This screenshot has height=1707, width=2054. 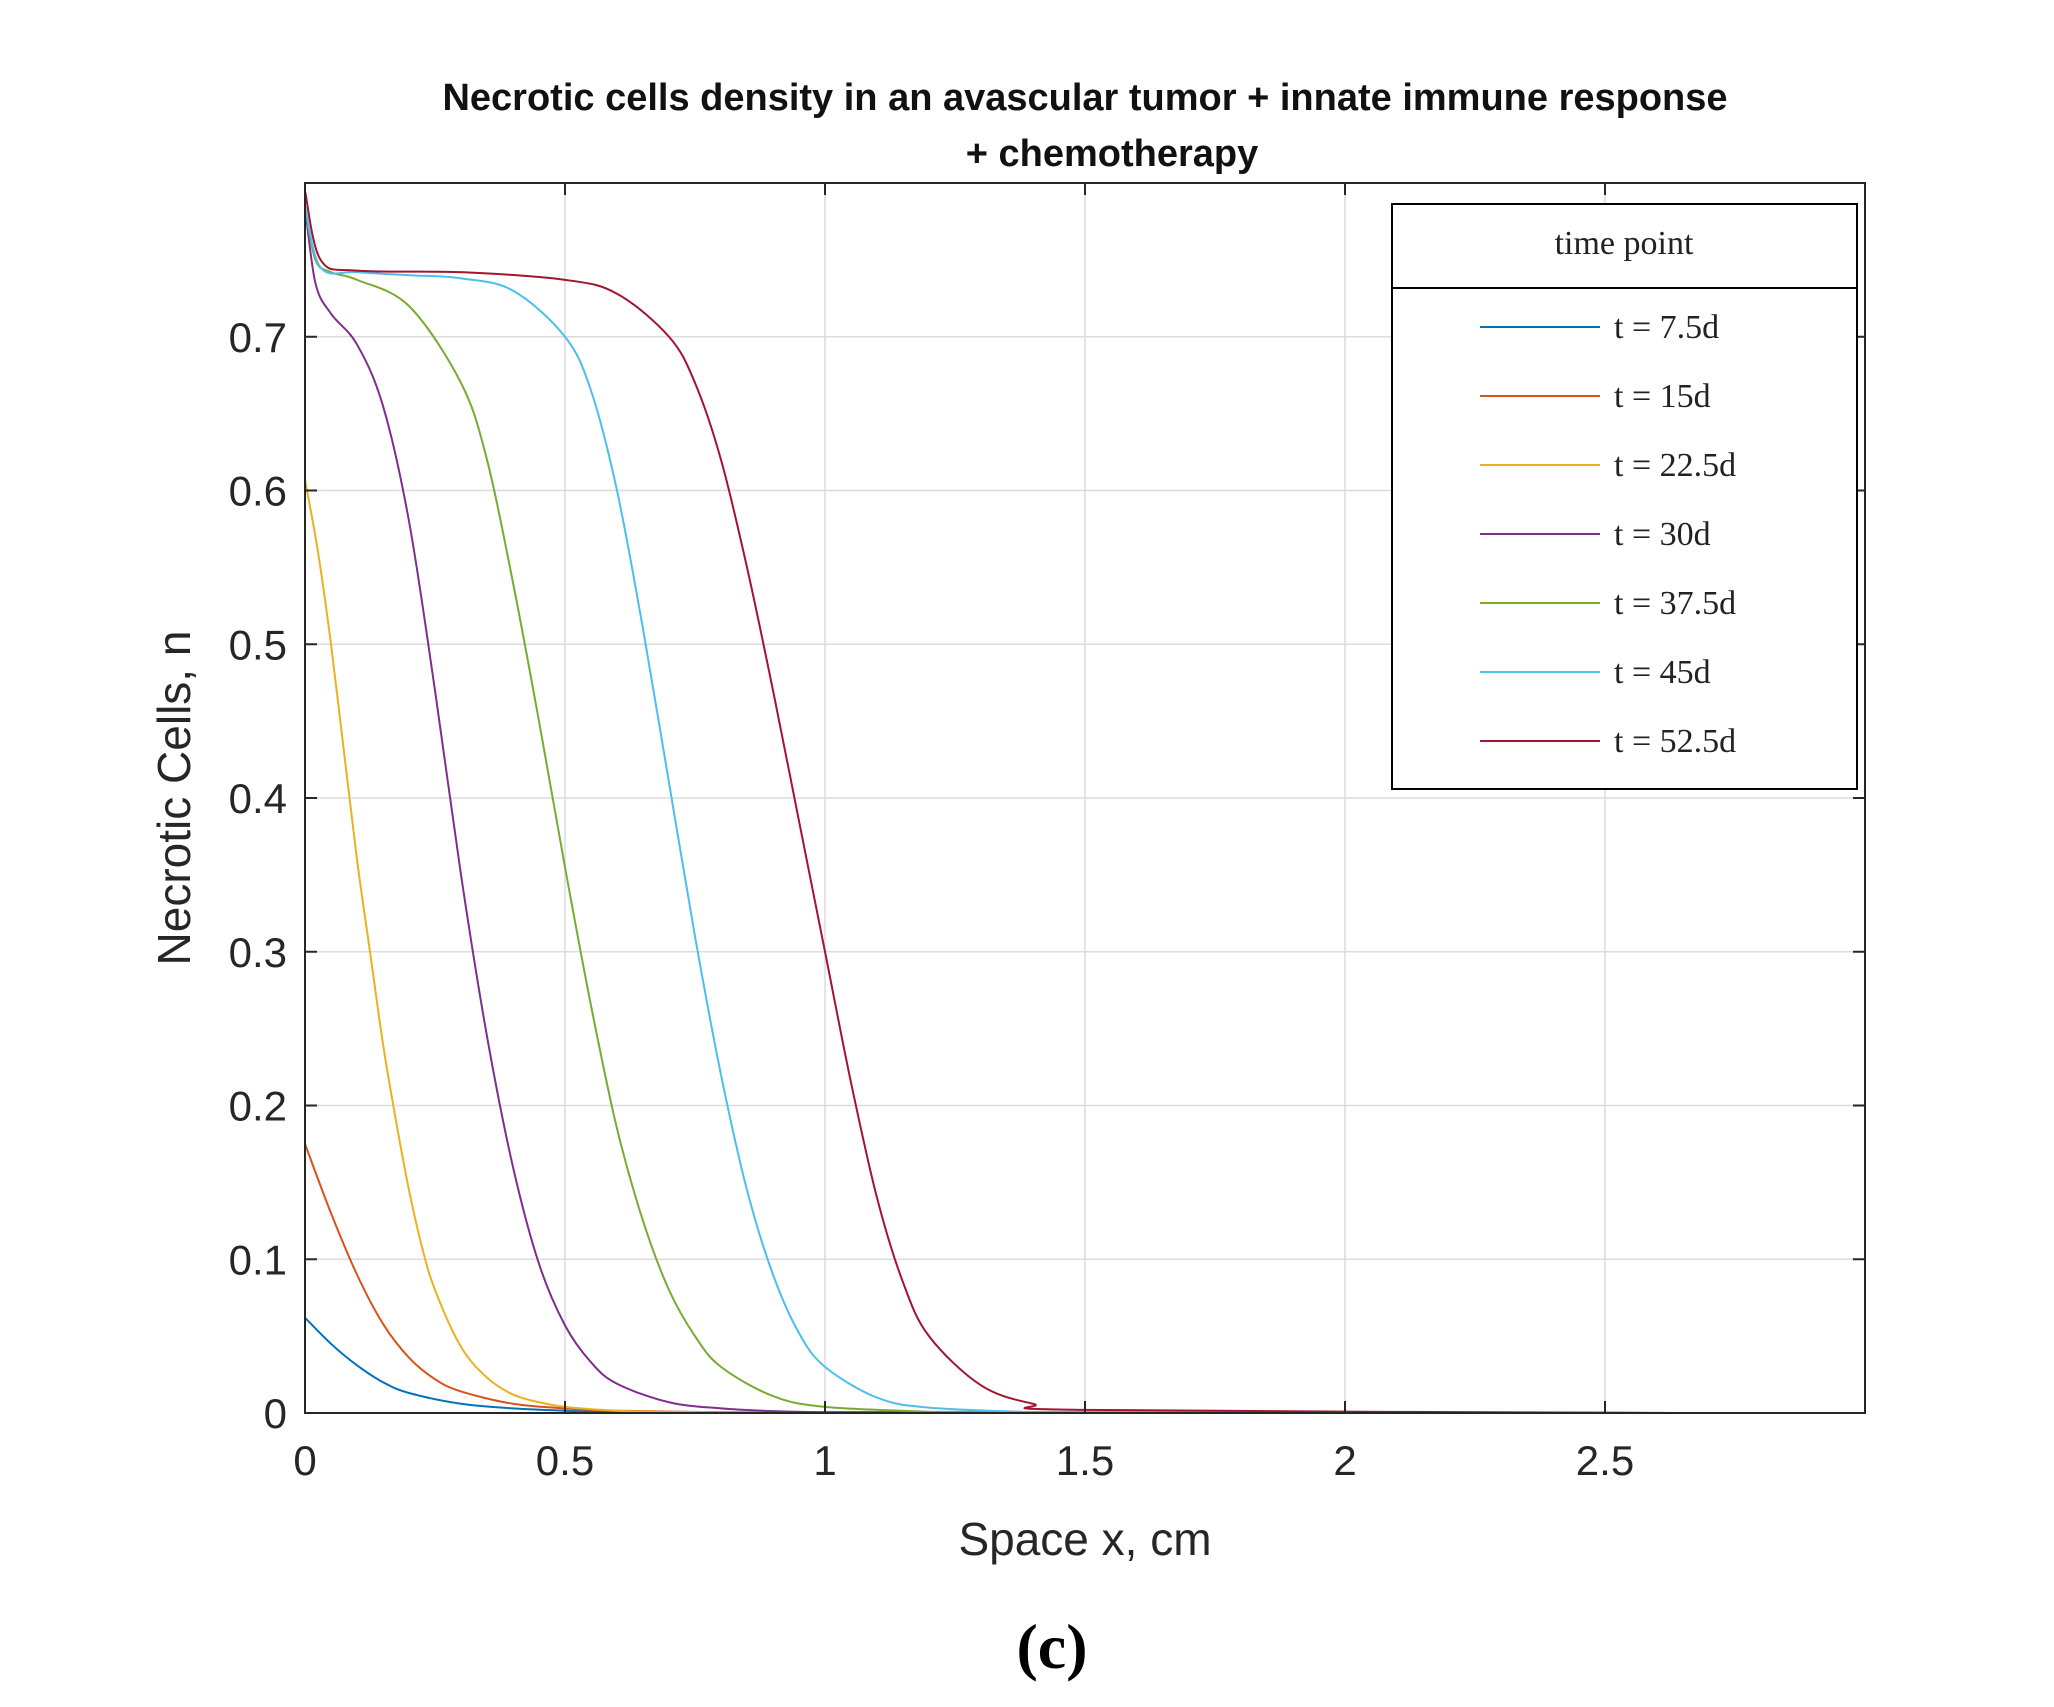 What do you see at coordinates (258, 798) in the screenshot?
I see `y-tick-label: 0.4` at bounding box center [258, 798].